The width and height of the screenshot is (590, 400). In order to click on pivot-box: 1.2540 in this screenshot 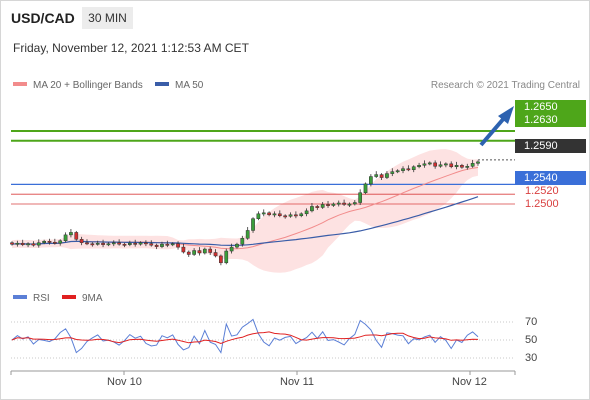, I will do `click(550, 178)`.